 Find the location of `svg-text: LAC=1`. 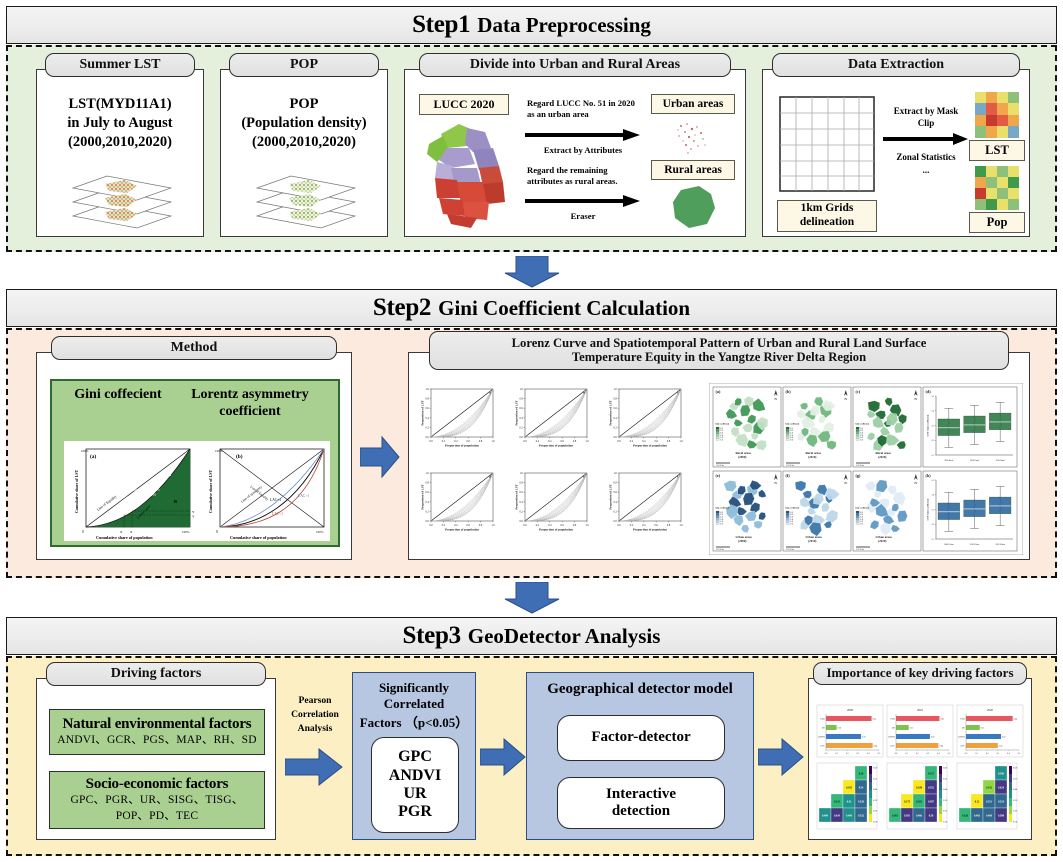

svg-text: LAC=1 is located at coordinates (275, 500).